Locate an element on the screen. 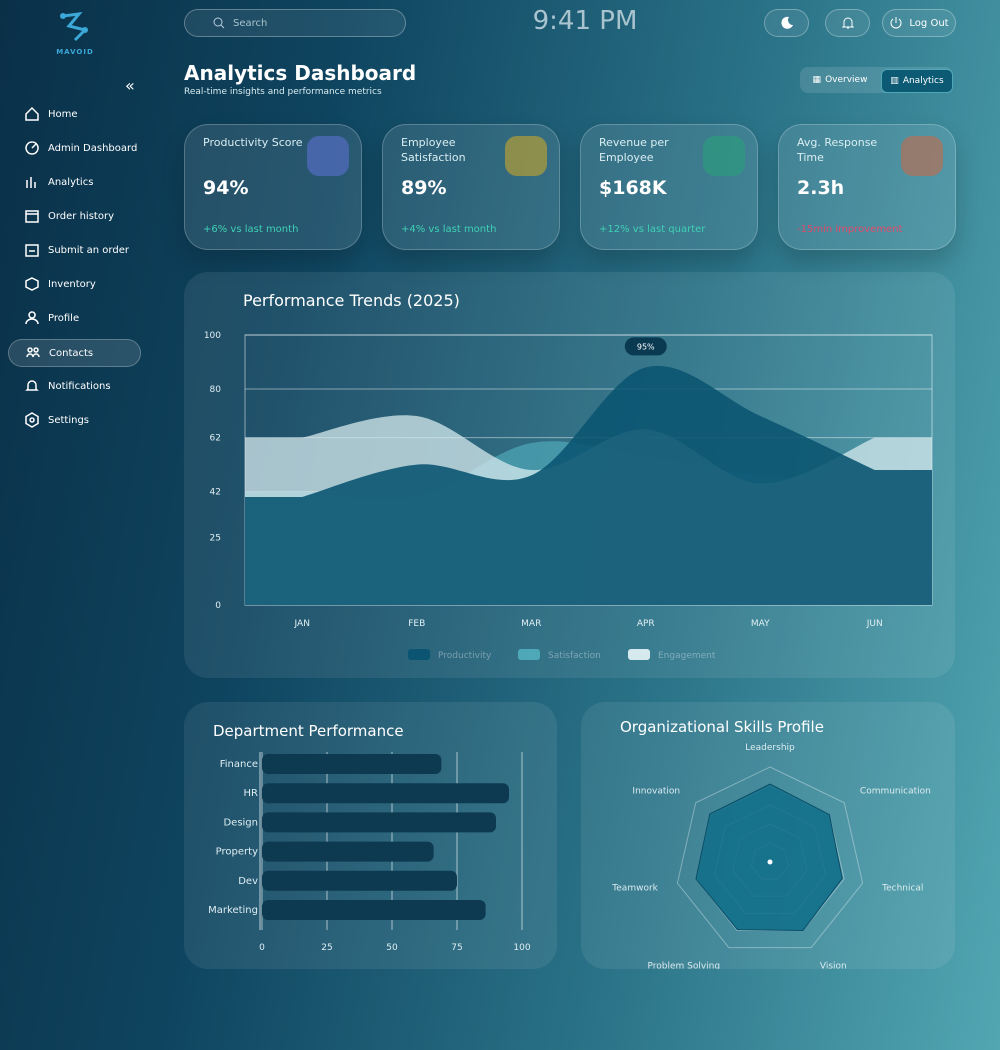  nav-item: Admin Dashboard is located at coordinates (73, 148).